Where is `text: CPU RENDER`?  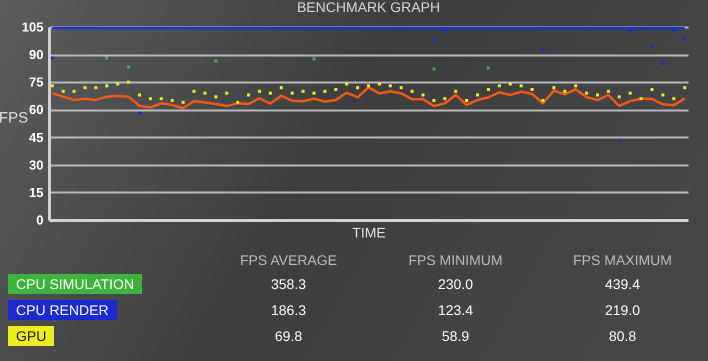
text: CPU RENDER is located at coordinates (62, 310).